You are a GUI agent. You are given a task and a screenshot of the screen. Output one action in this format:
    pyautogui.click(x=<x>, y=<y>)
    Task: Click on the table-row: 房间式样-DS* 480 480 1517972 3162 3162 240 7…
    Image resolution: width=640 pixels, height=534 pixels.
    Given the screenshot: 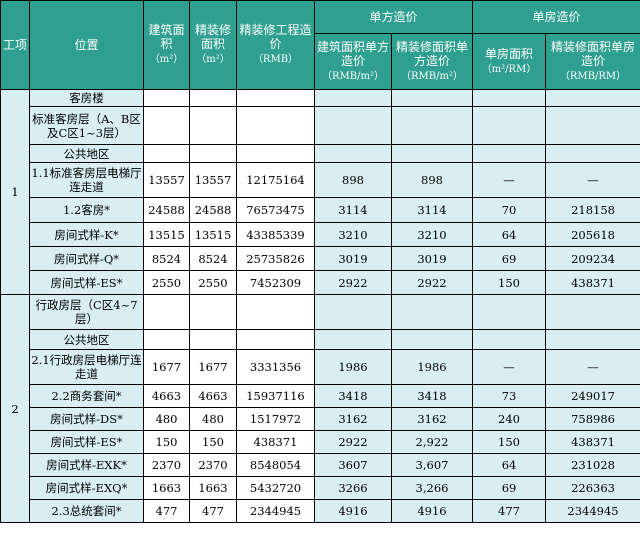 What is the action you would take?
    pyautogui.click(x=320, y=419)
    